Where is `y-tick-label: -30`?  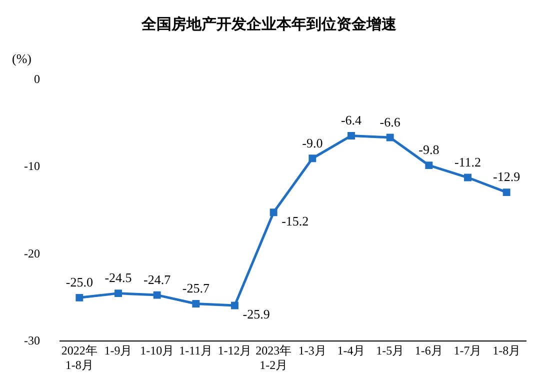 y-tick-label: -30 is located at coordinates (32, 340).